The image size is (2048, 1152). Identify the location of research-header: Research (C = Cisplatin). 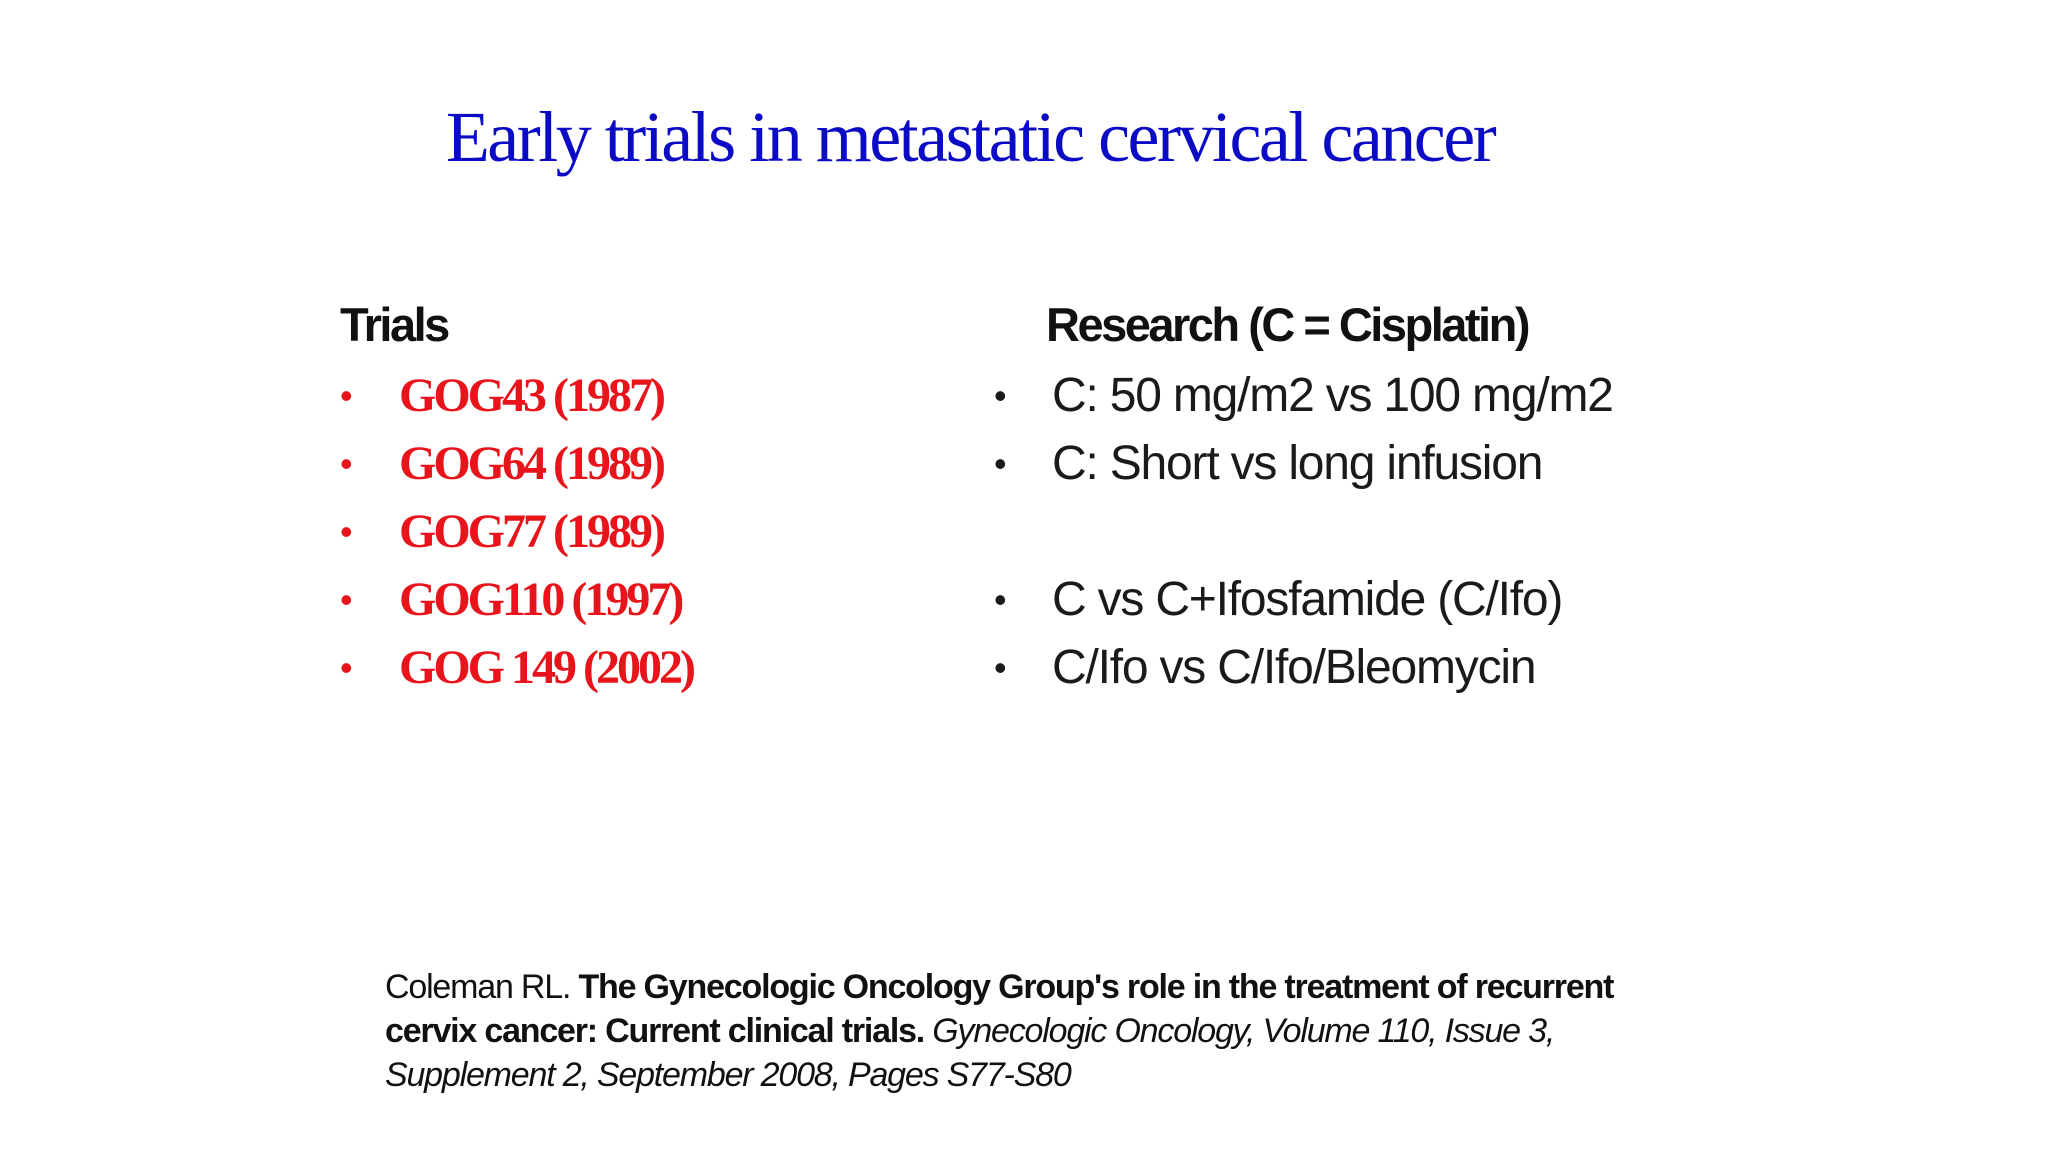
(1288, 324).